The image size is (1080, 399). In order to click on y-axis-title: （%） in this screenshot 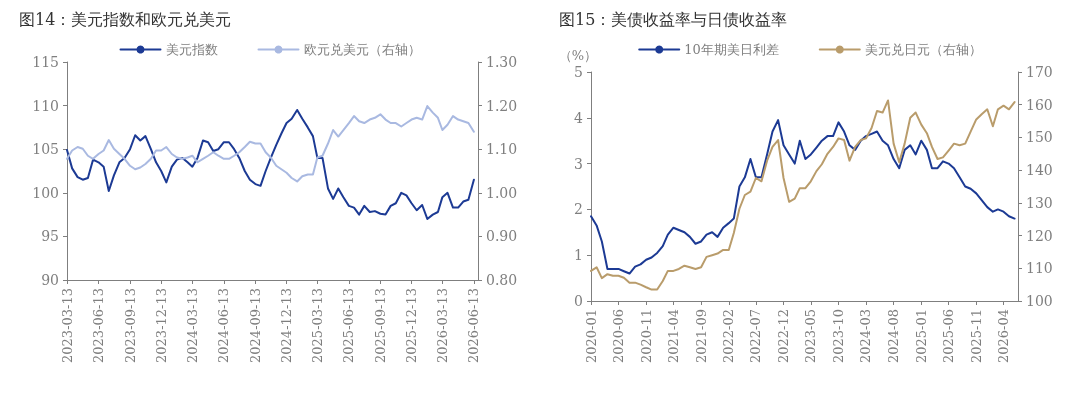, I will do `click(577, 55)`.